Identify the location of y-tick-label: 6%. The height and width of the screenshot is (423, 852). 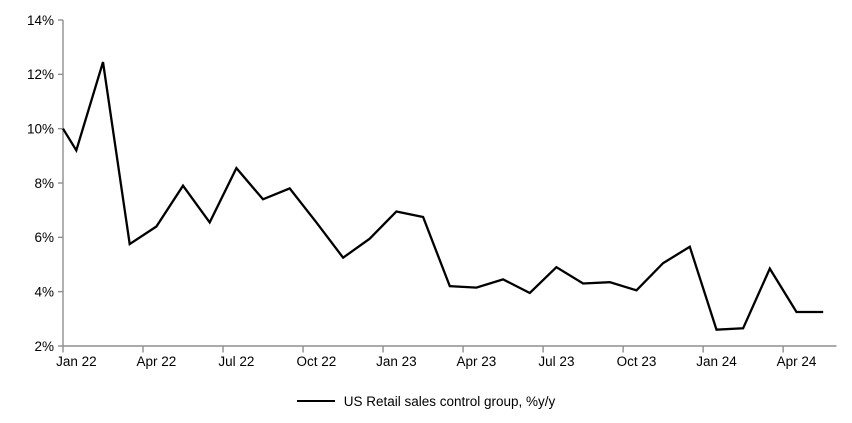
(44, 237).